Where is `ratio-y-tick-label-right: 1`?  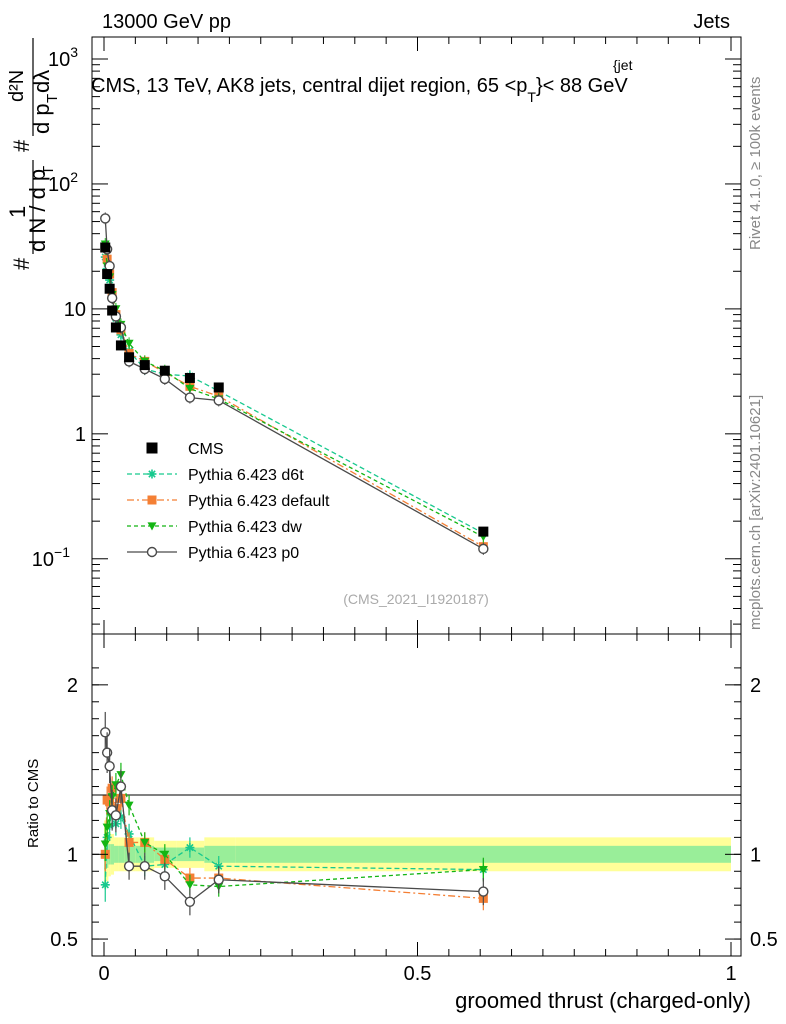 ratio-y-tick-label-right: 1 is located at coordinates (755, 855).